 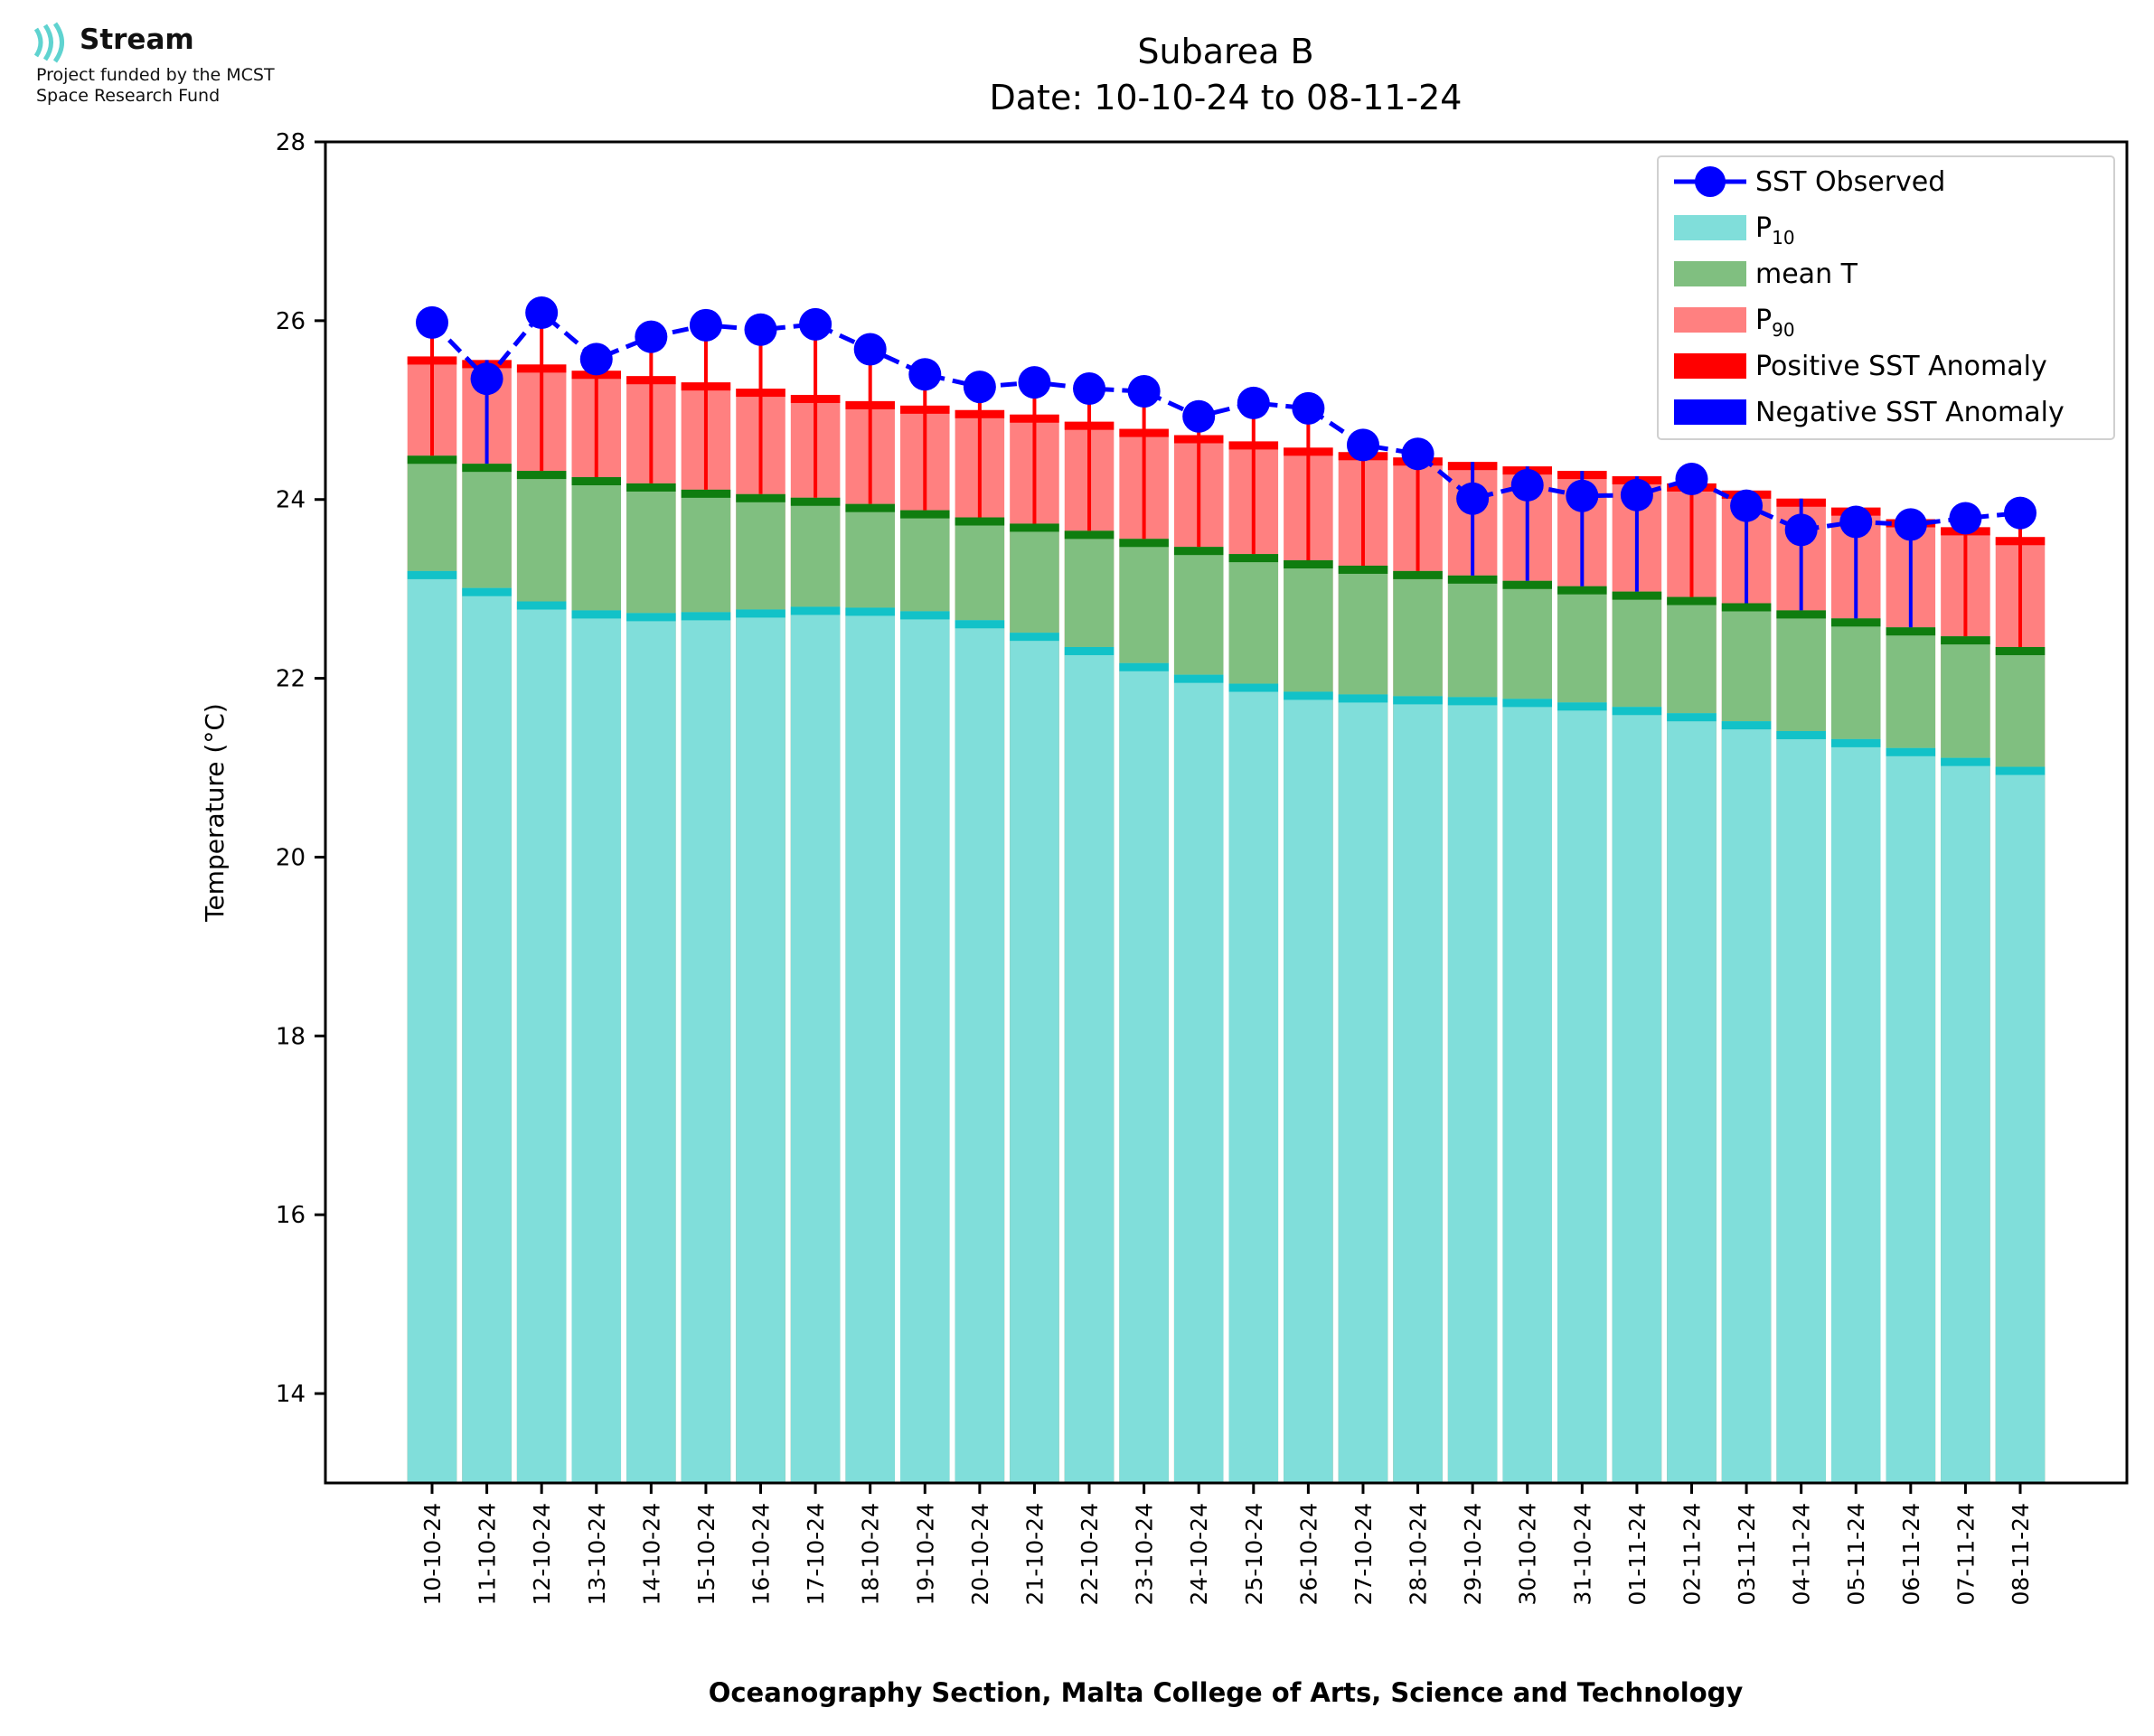 I want to click on logo-funding-line-2: Space Research Fund, so click(x=128, y=96).